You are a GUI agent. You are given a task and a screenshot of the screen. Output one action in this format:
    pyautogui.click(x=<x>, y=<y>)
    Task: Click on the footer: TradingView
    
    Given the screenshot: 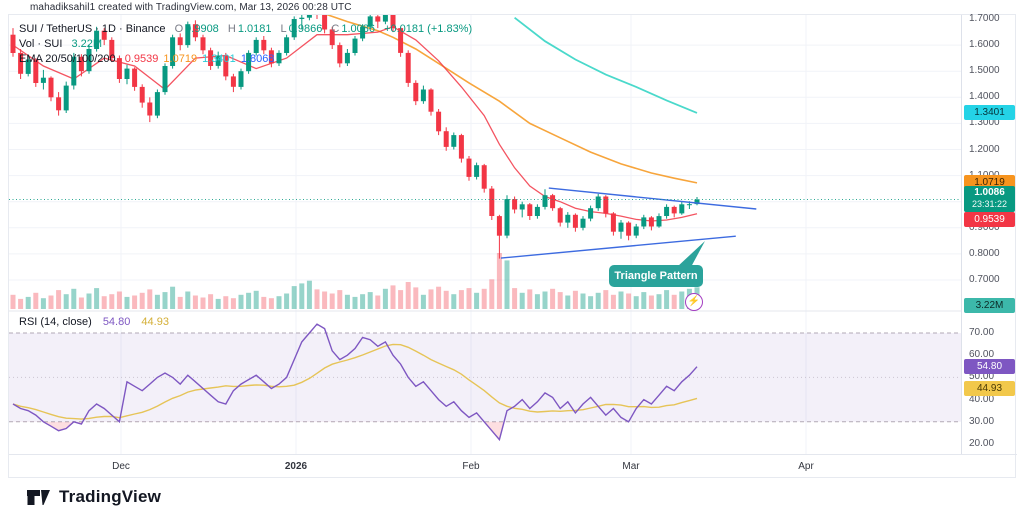 What is the action you would take?
    pyautogui.click(x=93, y=497)
    